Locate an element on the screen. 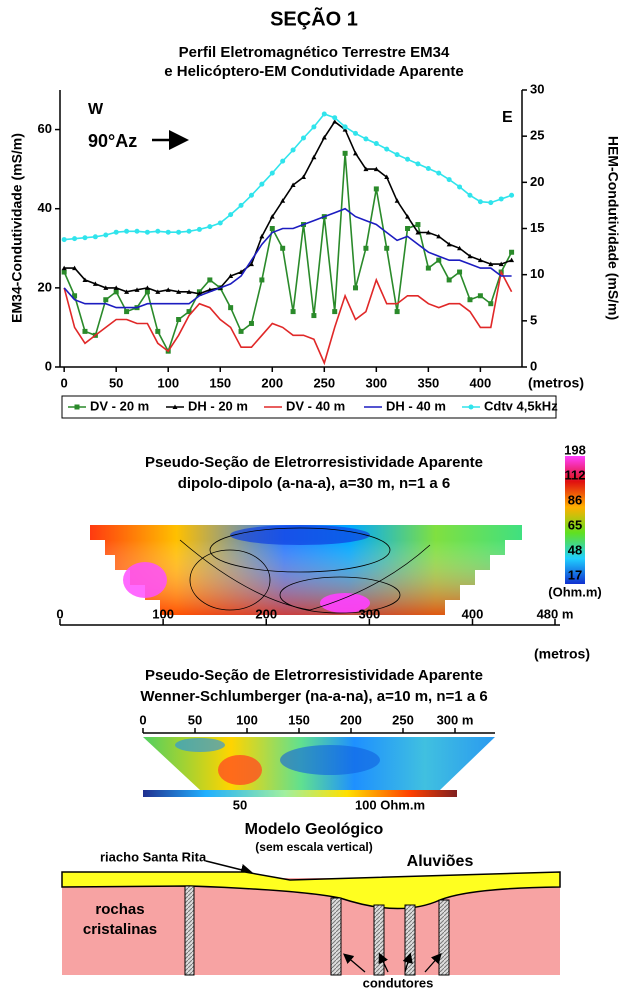 The width and height of the screenshot is (628, 994). x-tick-label: 350 is located at coordinates (428, 382).